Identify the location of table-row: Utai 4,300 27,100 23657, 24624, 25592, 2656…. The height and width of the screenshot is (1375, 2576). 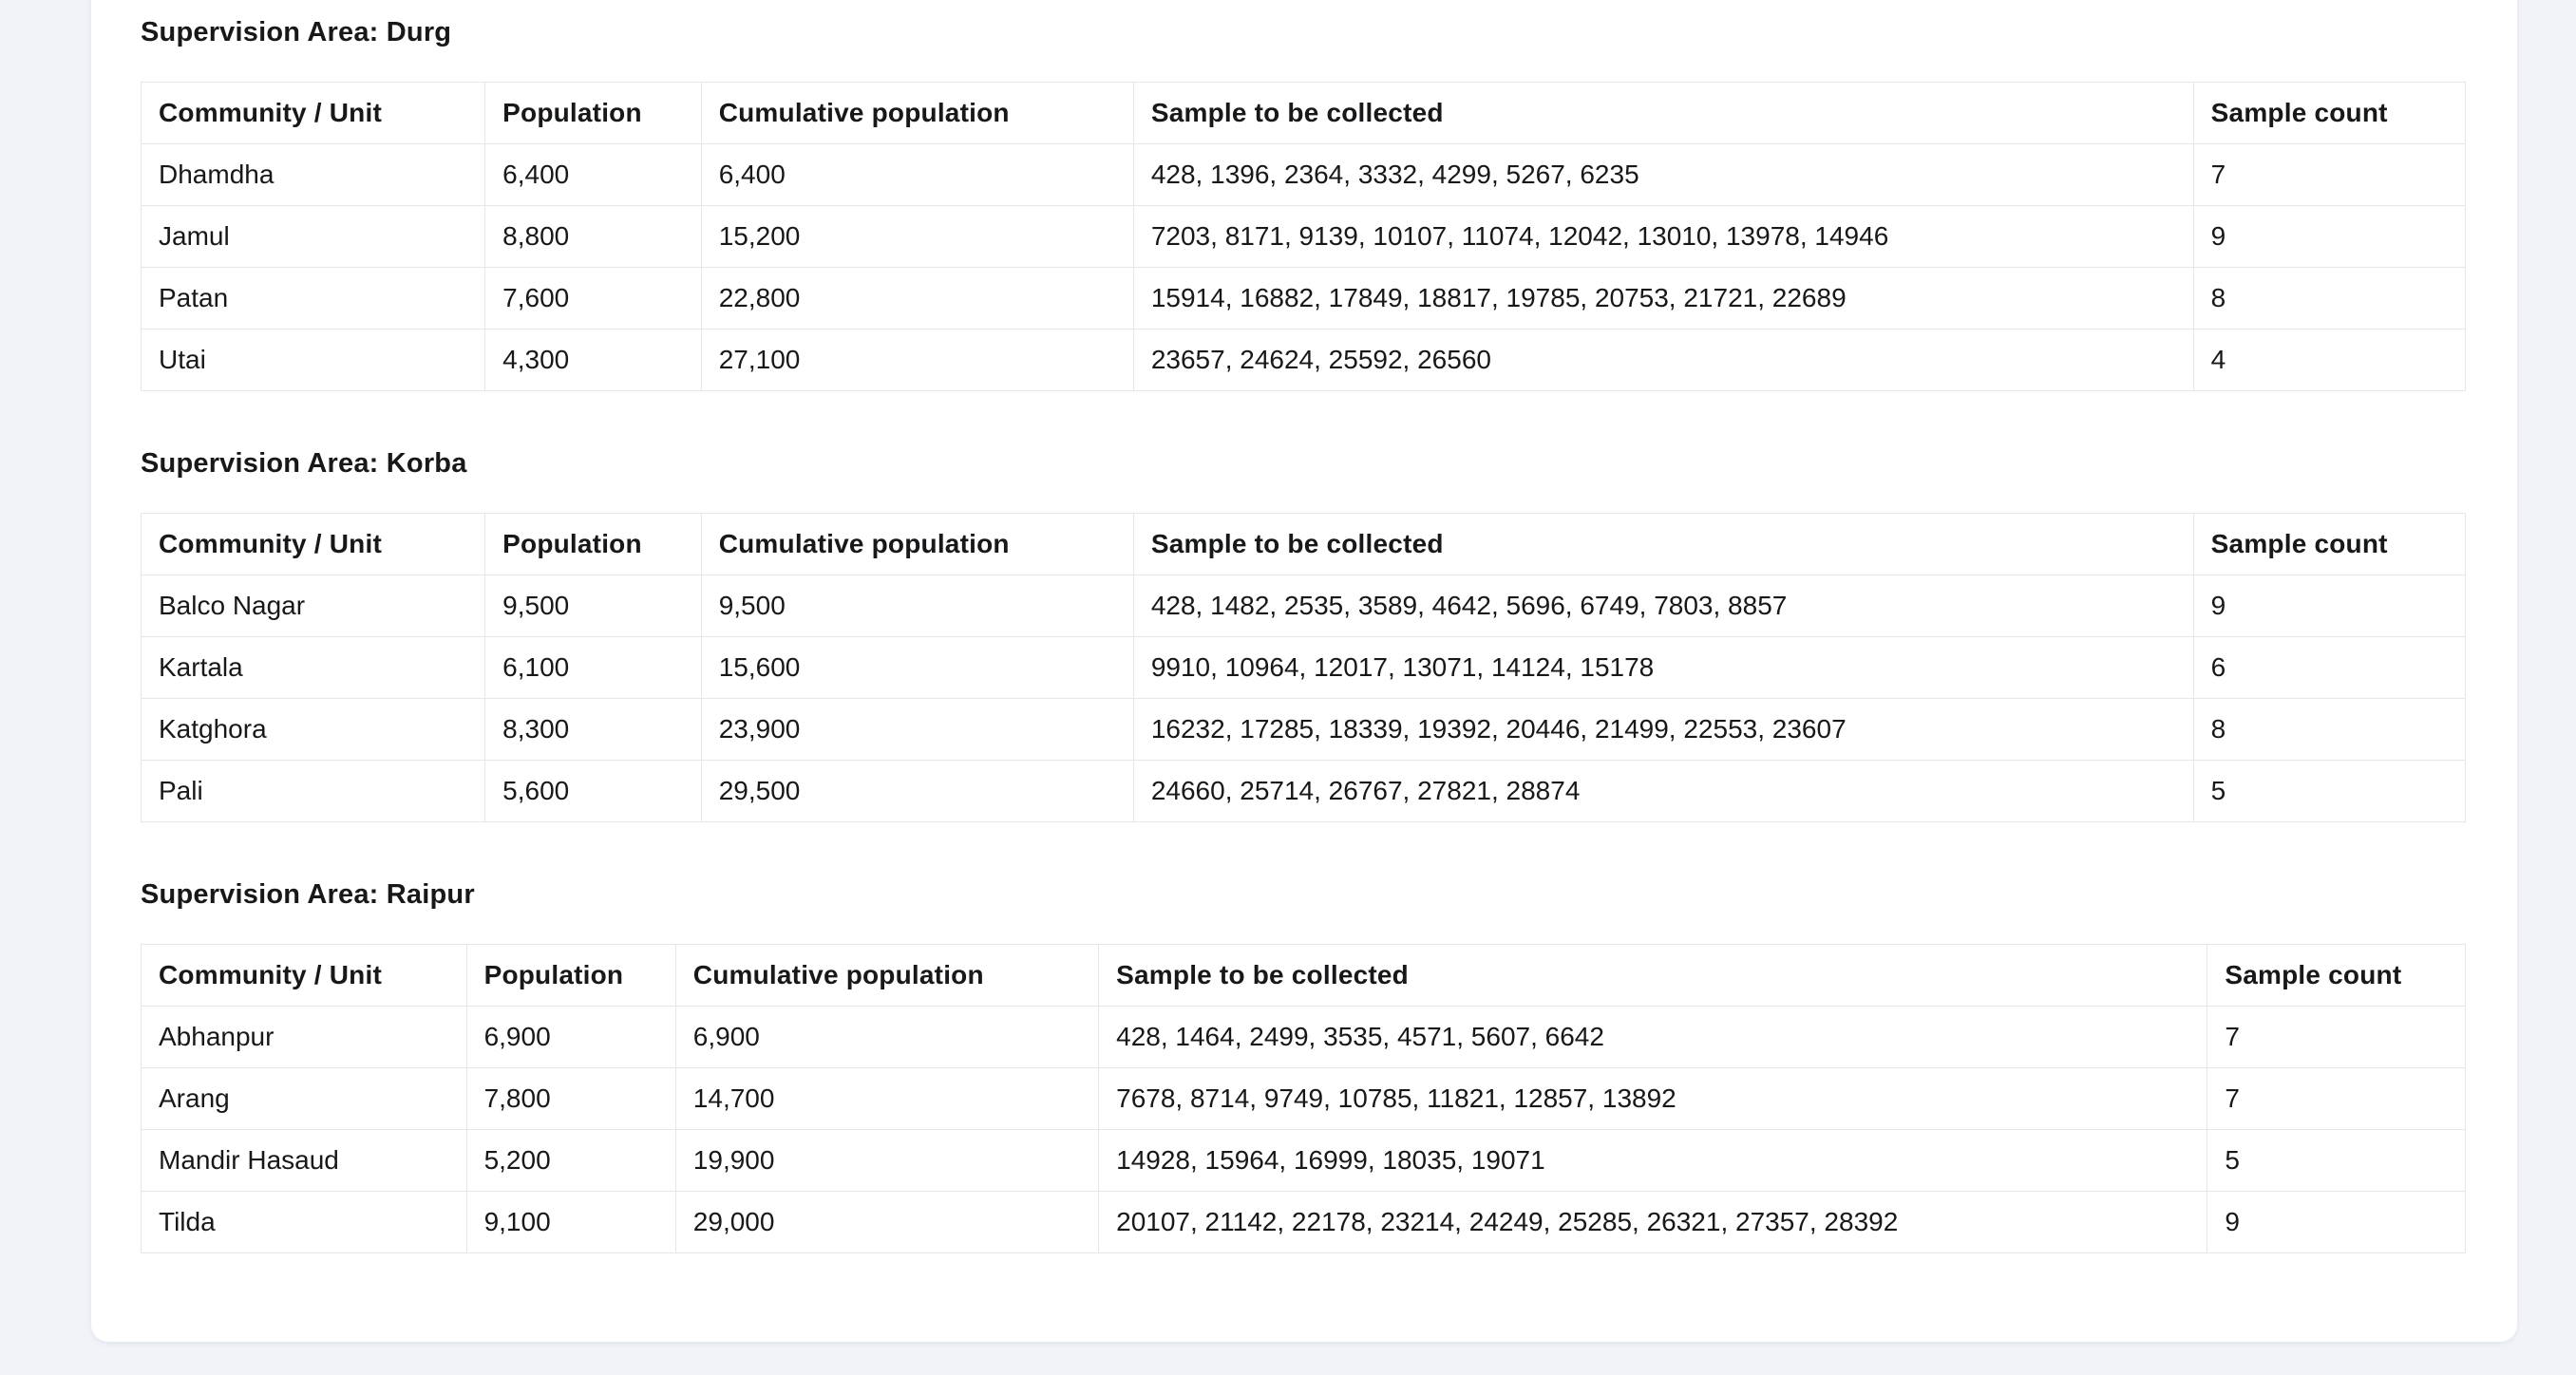
(1303, 360).